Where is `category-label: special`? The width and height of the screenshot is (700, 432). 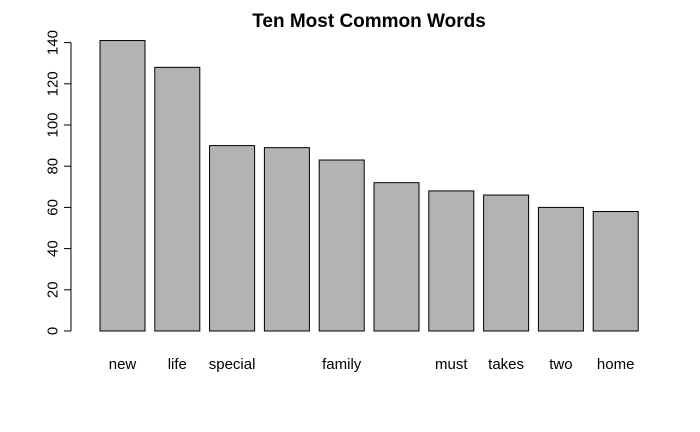 category-label: special is located at coordinates (232, 364).